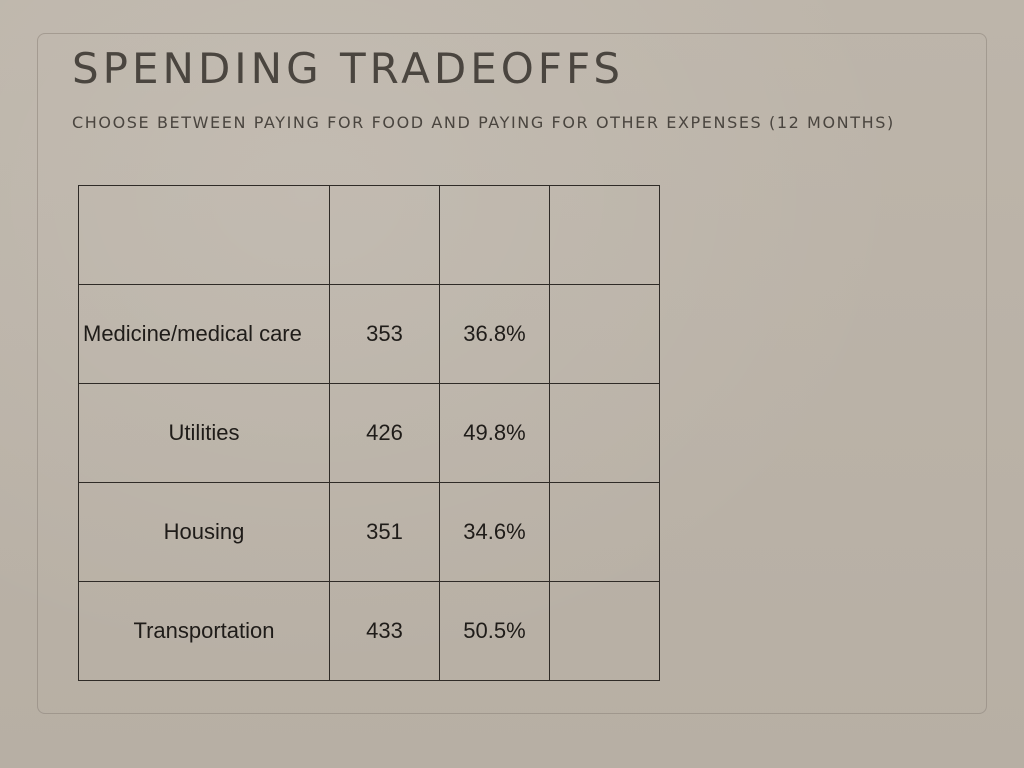  Describe the element at coordinates (494, 433) in the screenshot. I see `row-percent: 49.8%` at that location.